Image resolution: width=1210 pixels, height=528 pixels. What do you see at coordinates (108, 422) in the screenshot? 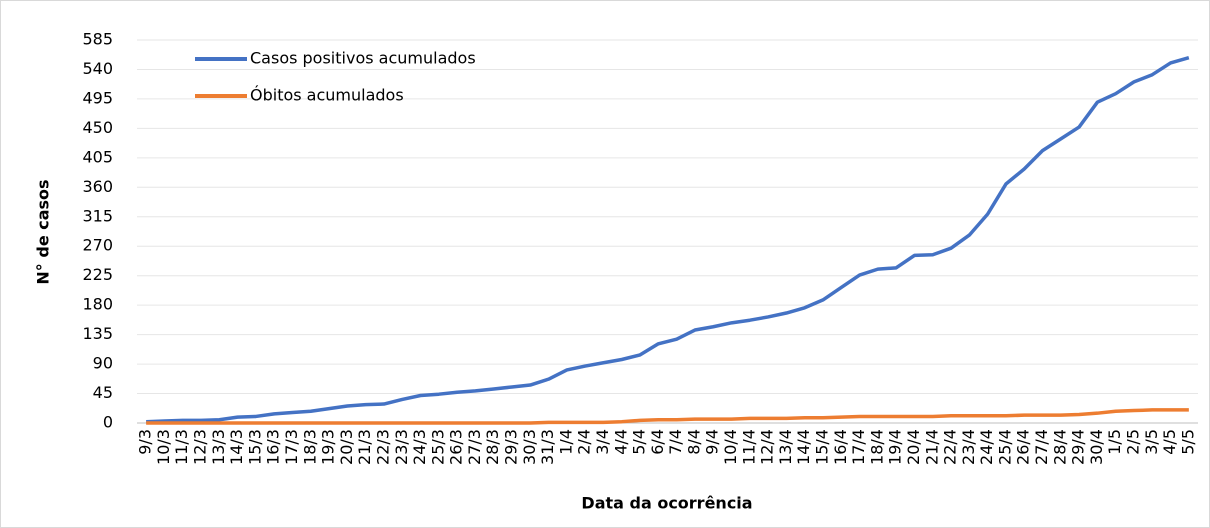
I see `y-tick-label: 0` at bounding box center [108, 422].